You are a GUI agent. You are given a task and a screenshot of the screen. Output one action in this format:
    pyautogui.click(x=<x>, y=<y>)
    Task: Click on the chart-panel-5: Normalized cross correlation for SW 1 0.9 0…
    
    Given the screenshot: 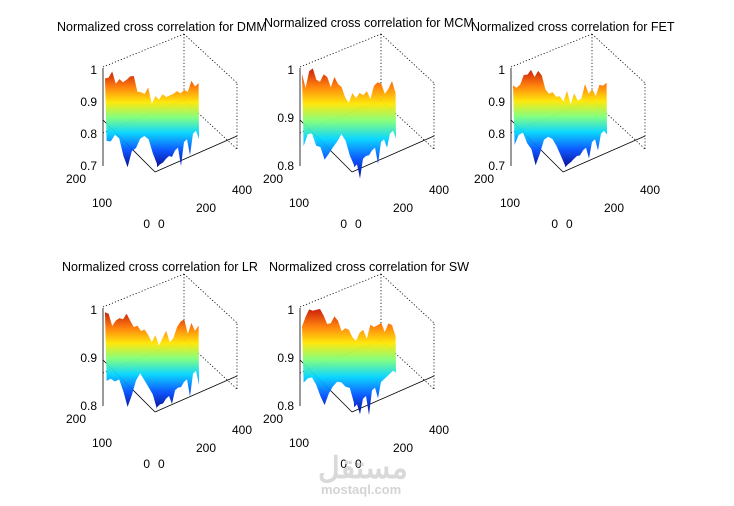 What is the action you would take?
    pyautogui.click(x=366, y=365)
    